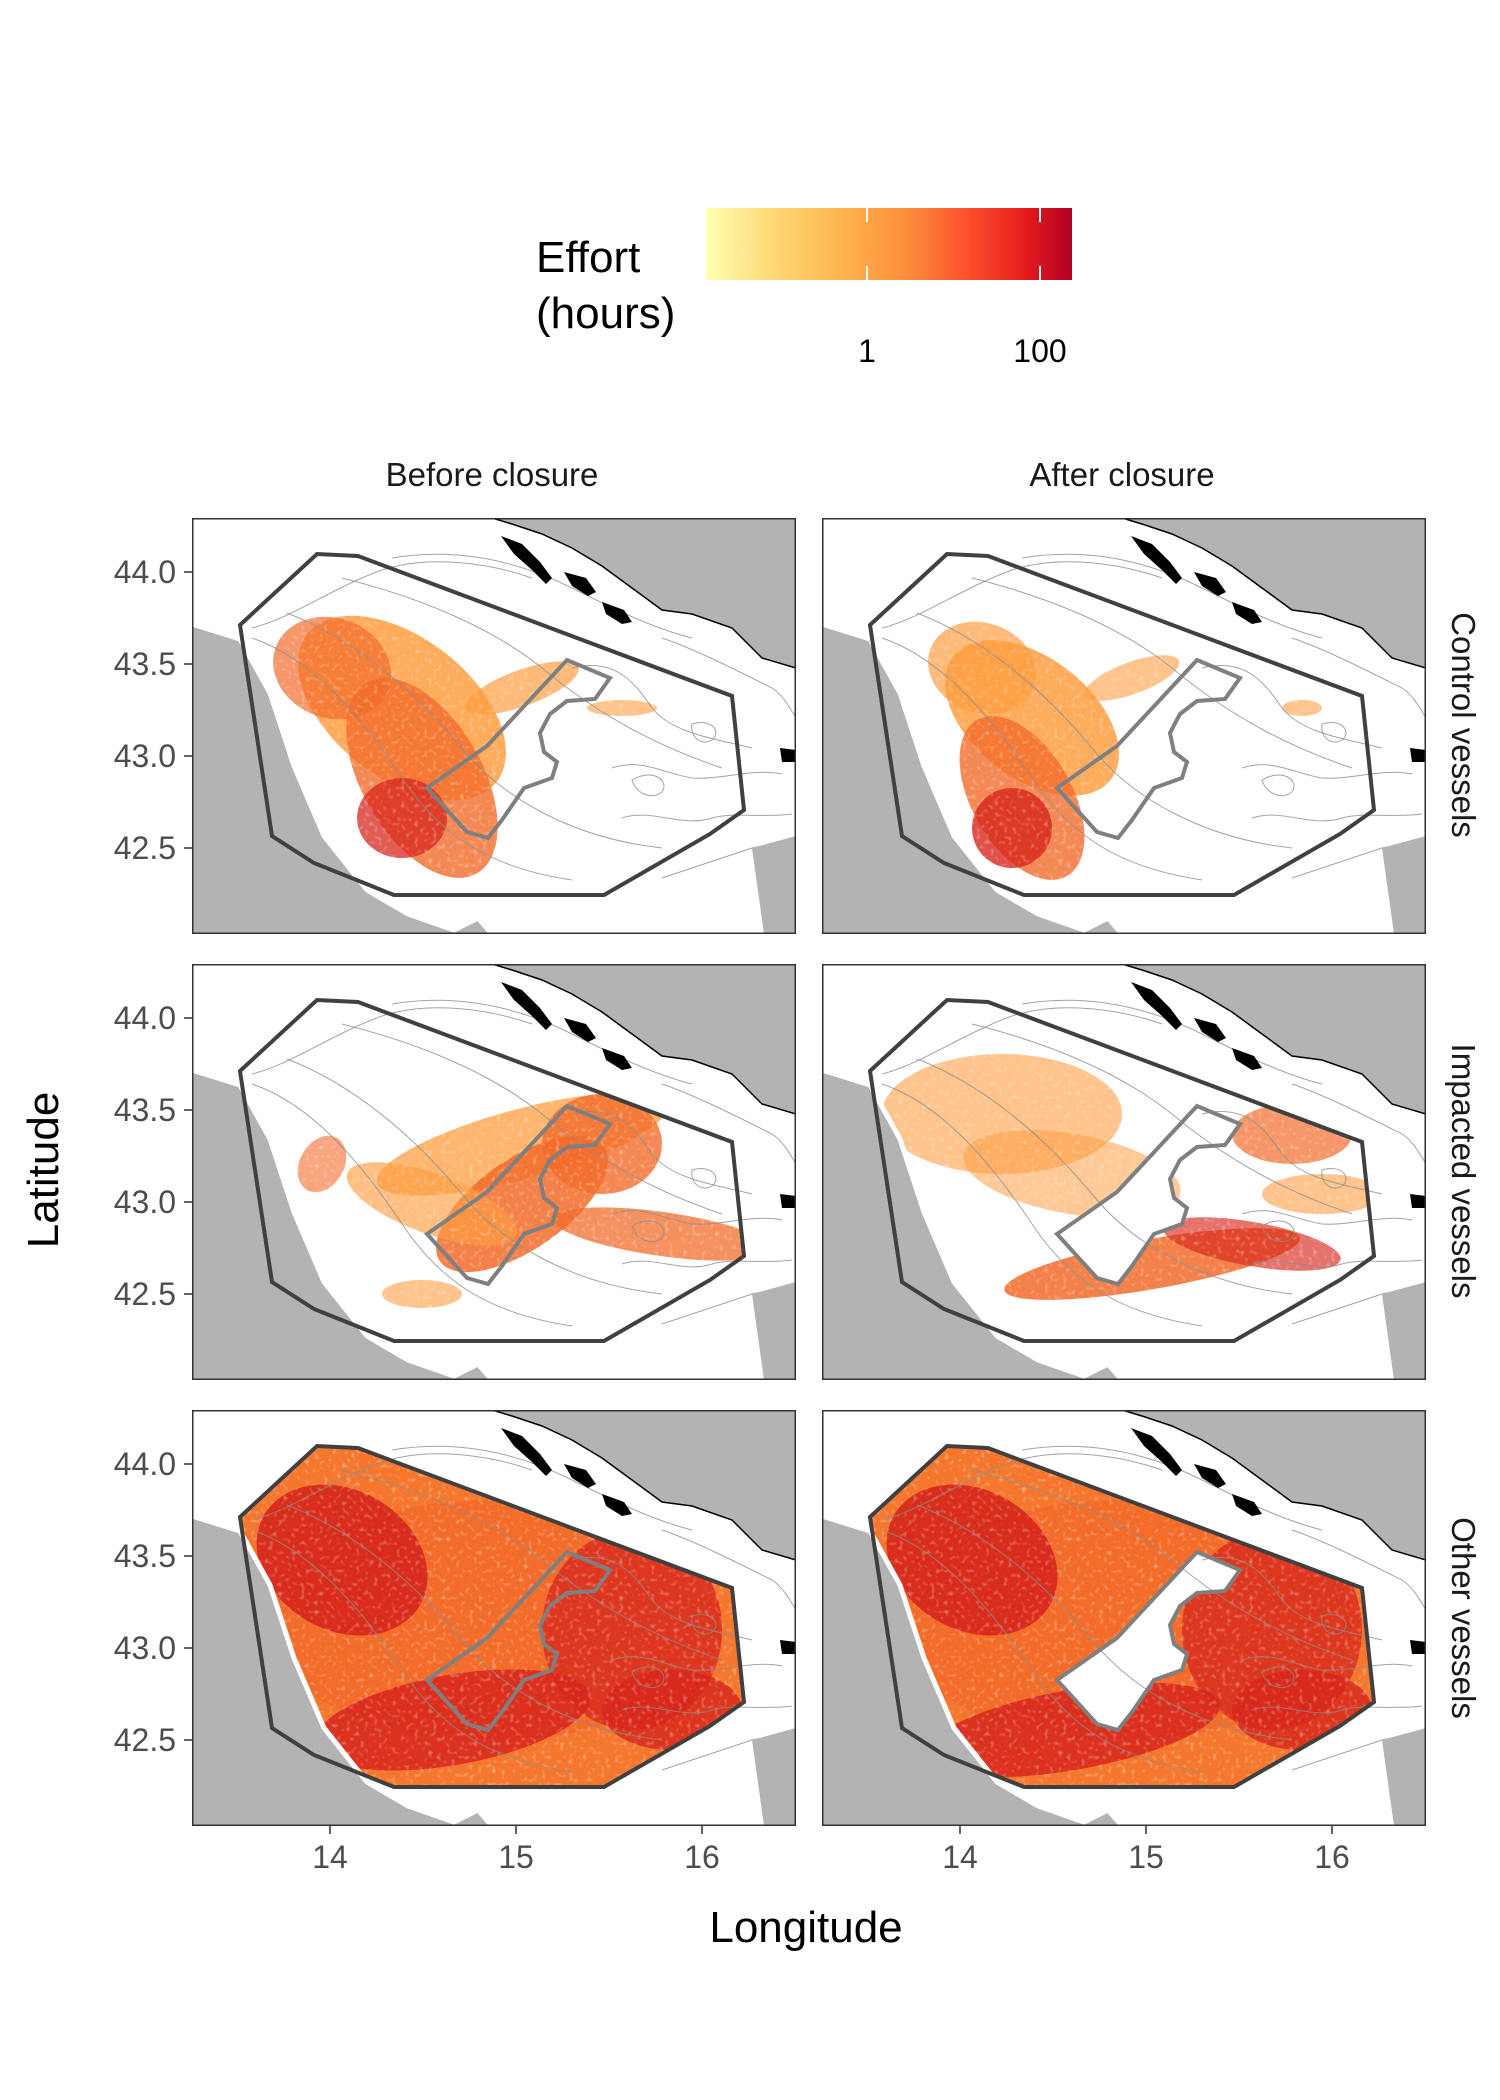 Image resolution: width=1500 pixels, height=2100 pixels. I want to click on row-label-impacted: Impacted vessels, so click(1463, 1171).